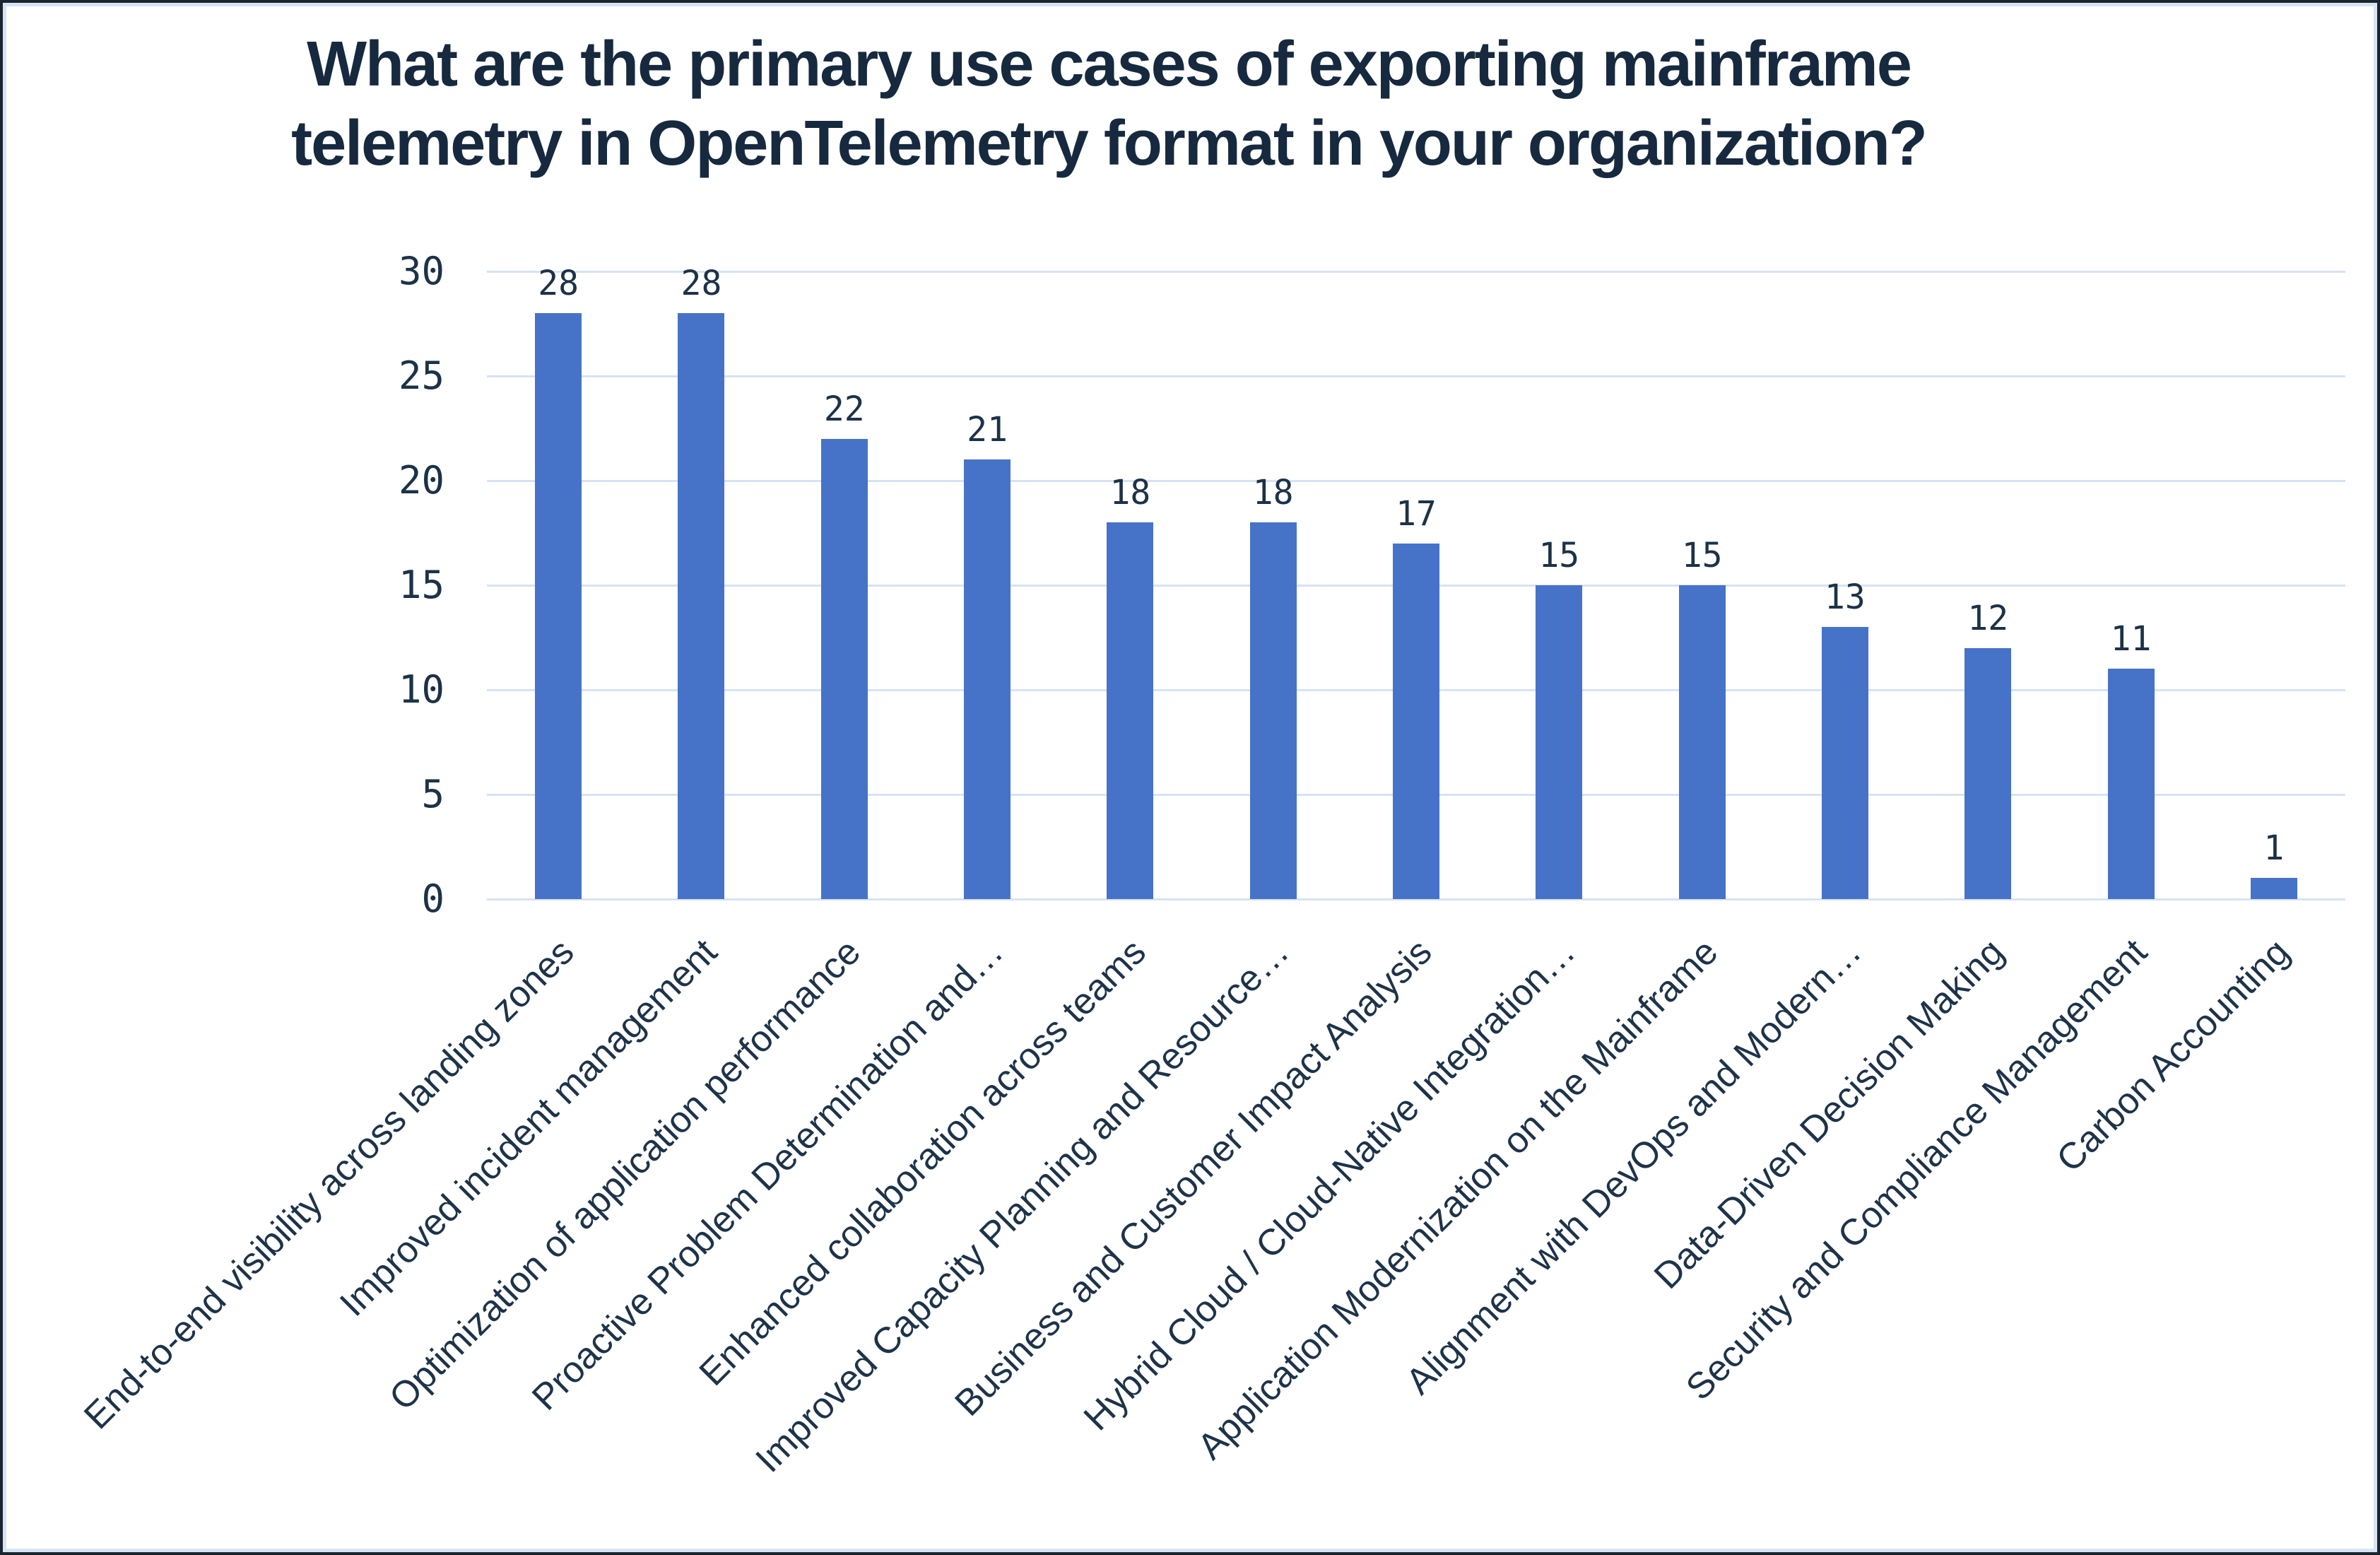  What do you see at coordinates (1416, 513) in the screenshot?
I see `bar-value-label: 17` at bounding box center [1416, 513].